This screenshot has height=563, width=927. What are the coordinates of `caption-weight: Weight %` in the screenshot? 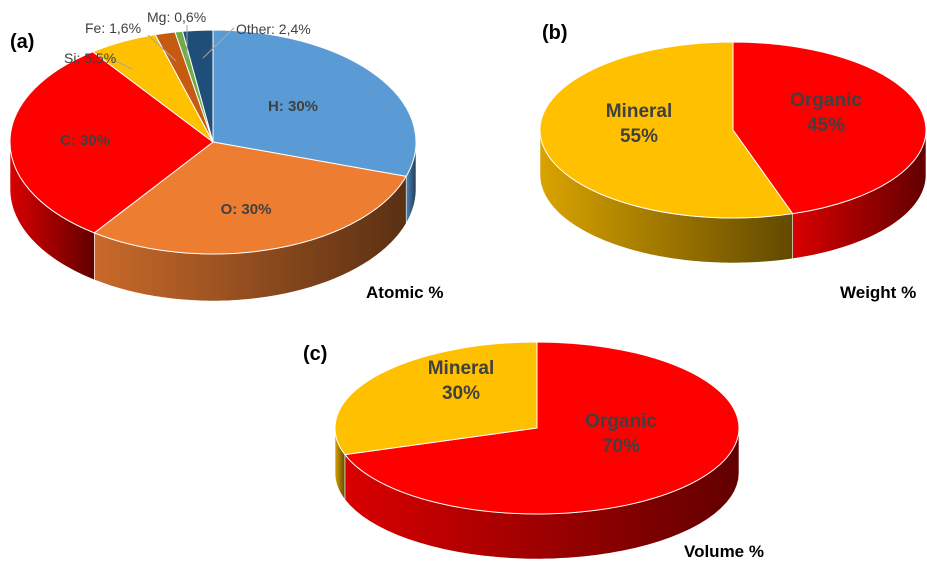 It's located at (878, 292).